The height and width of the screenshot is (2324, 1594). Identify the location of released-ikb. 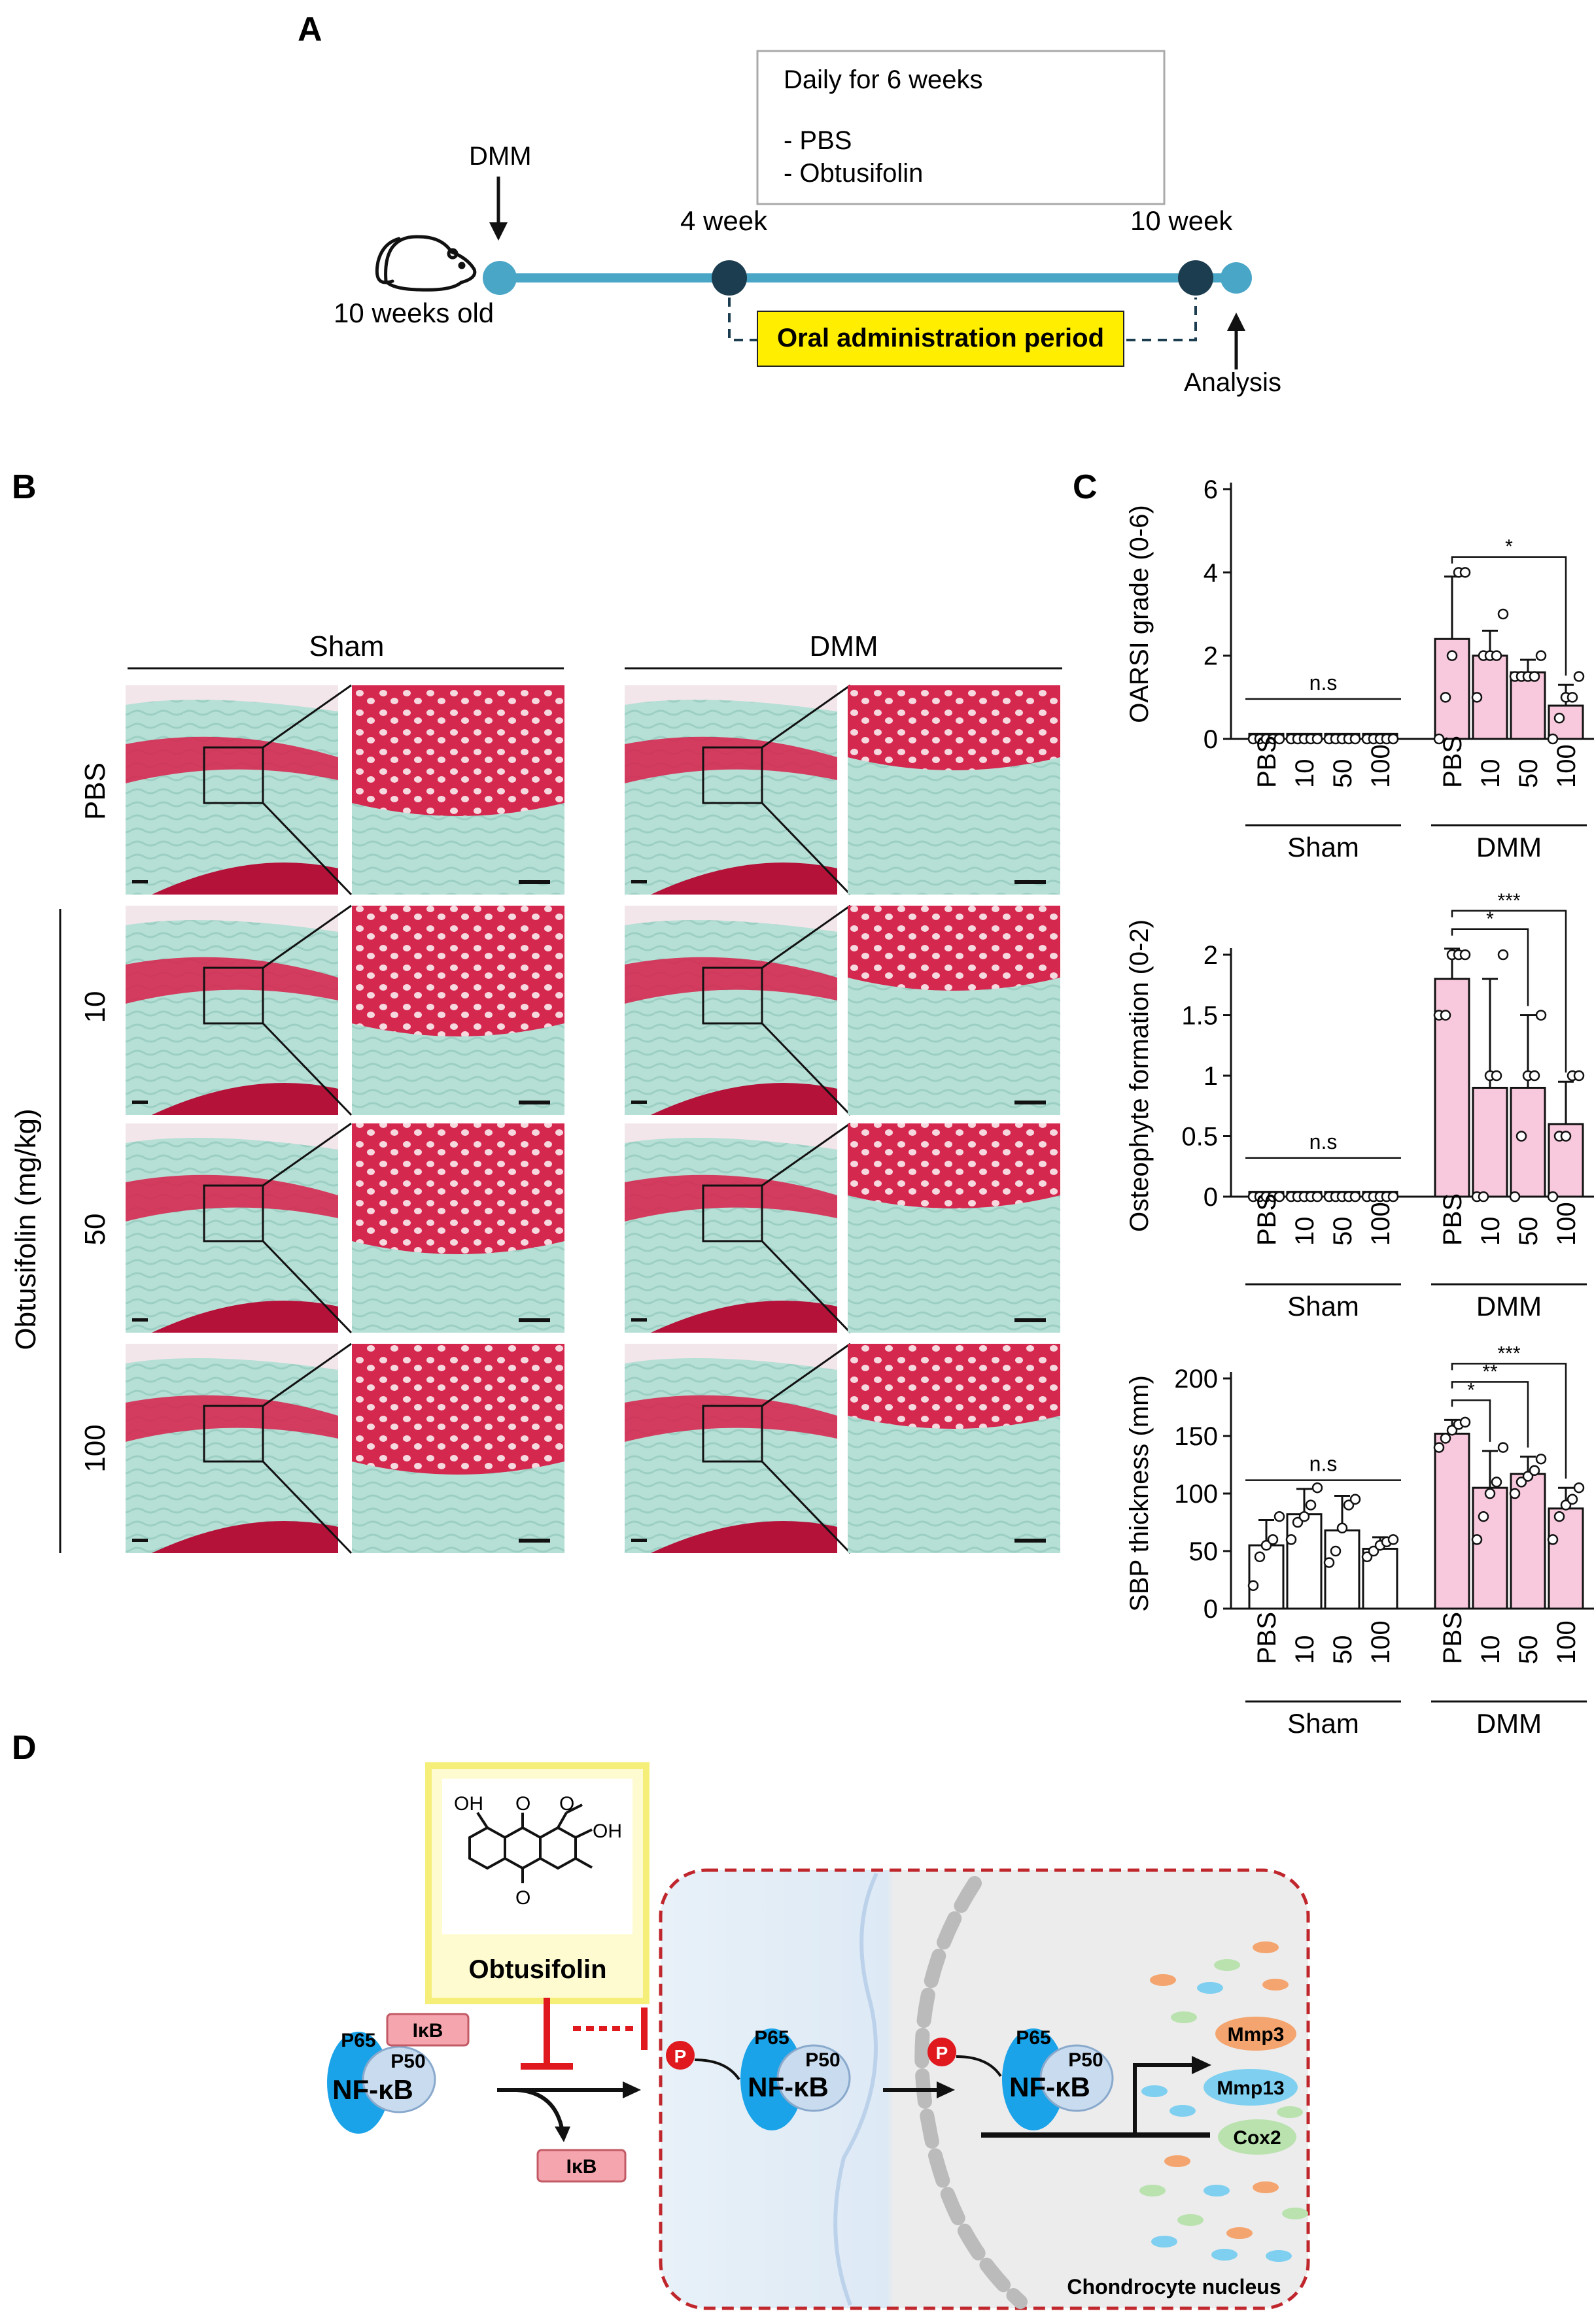
(581, 2166).